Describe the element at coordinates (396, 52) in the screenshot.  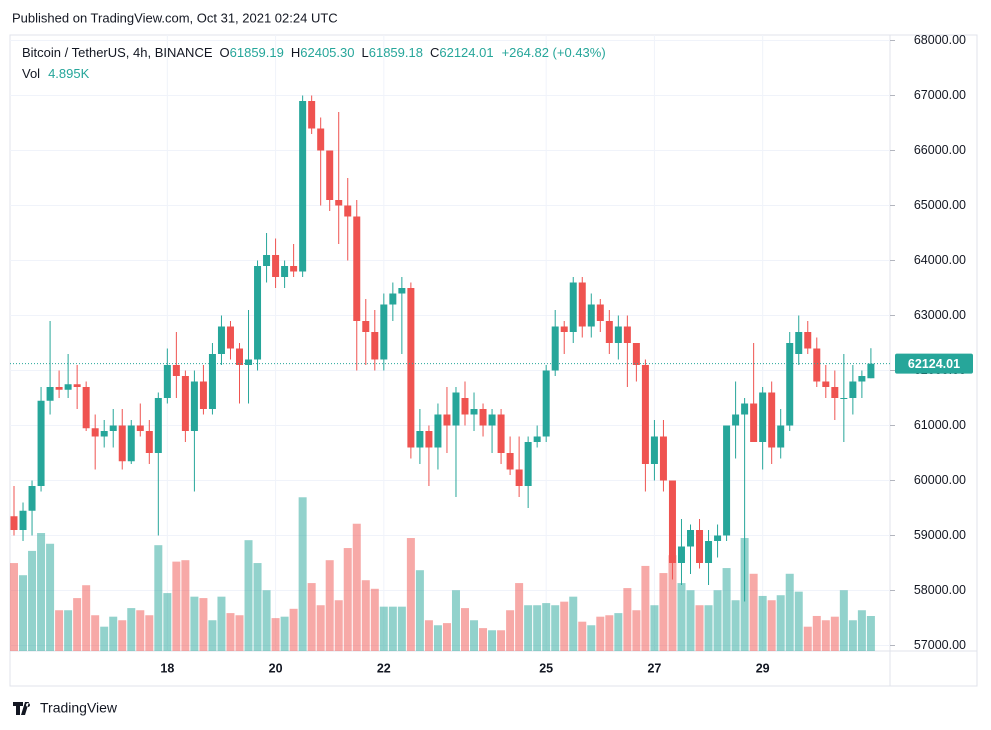
I see `ohlc-value: 61859.18` at that location.